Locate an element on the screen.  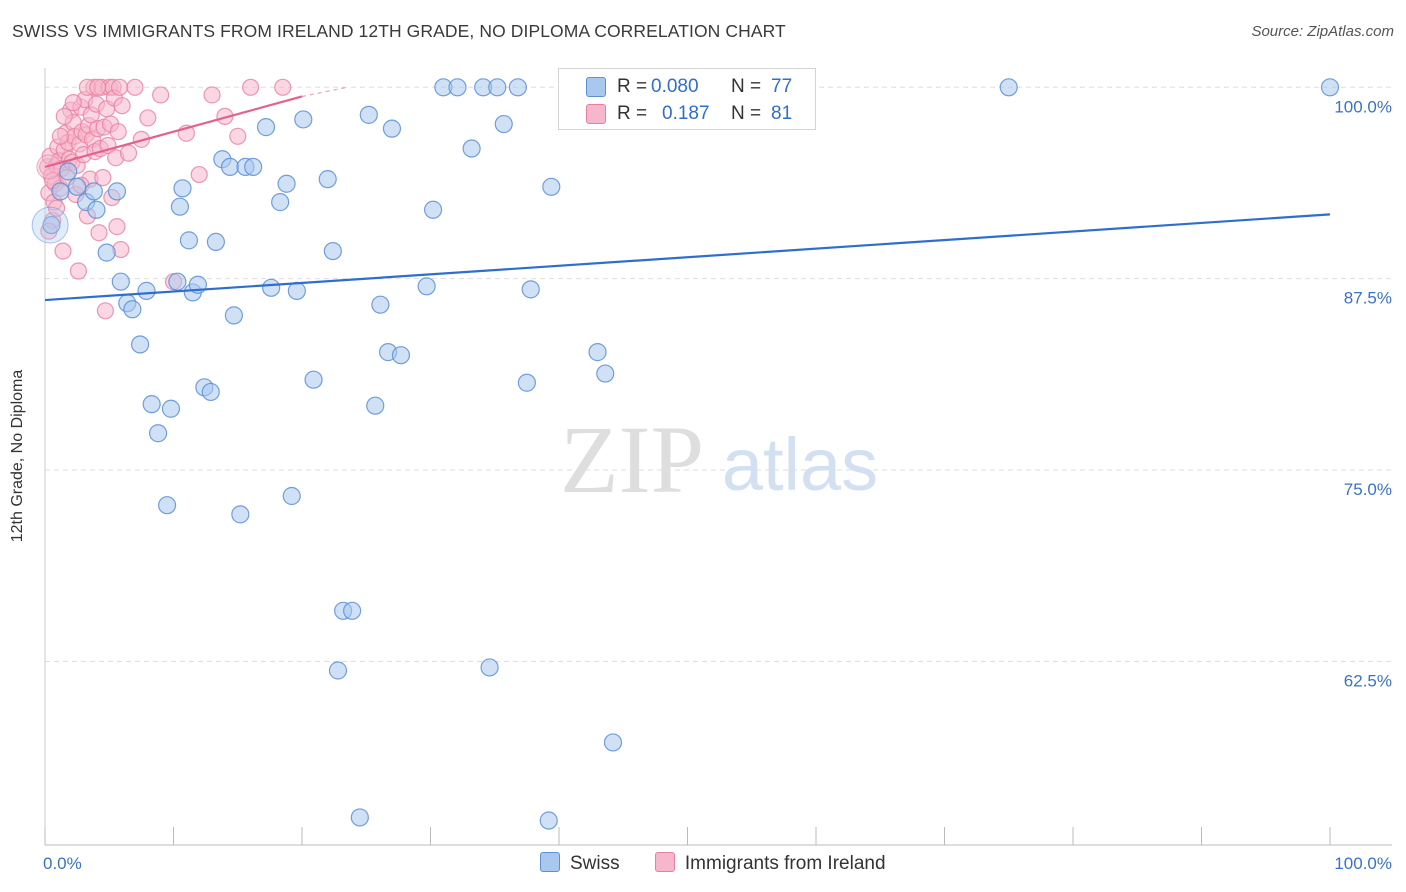
legend-item-ireland: Immigrants from Ireland is located at coordinates (770, 863).